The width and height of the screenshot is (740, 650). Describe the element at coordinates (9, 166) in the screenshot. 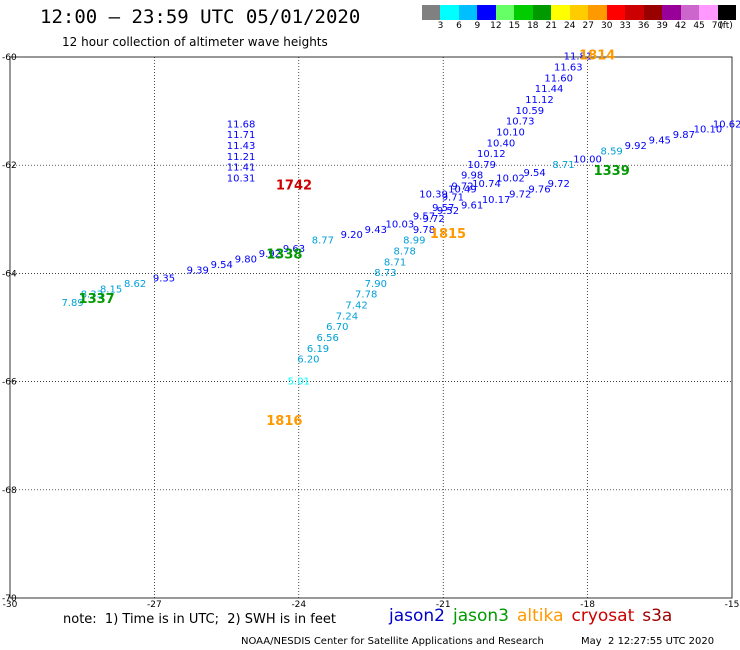

I see `y-tick-label: -62` at that location.